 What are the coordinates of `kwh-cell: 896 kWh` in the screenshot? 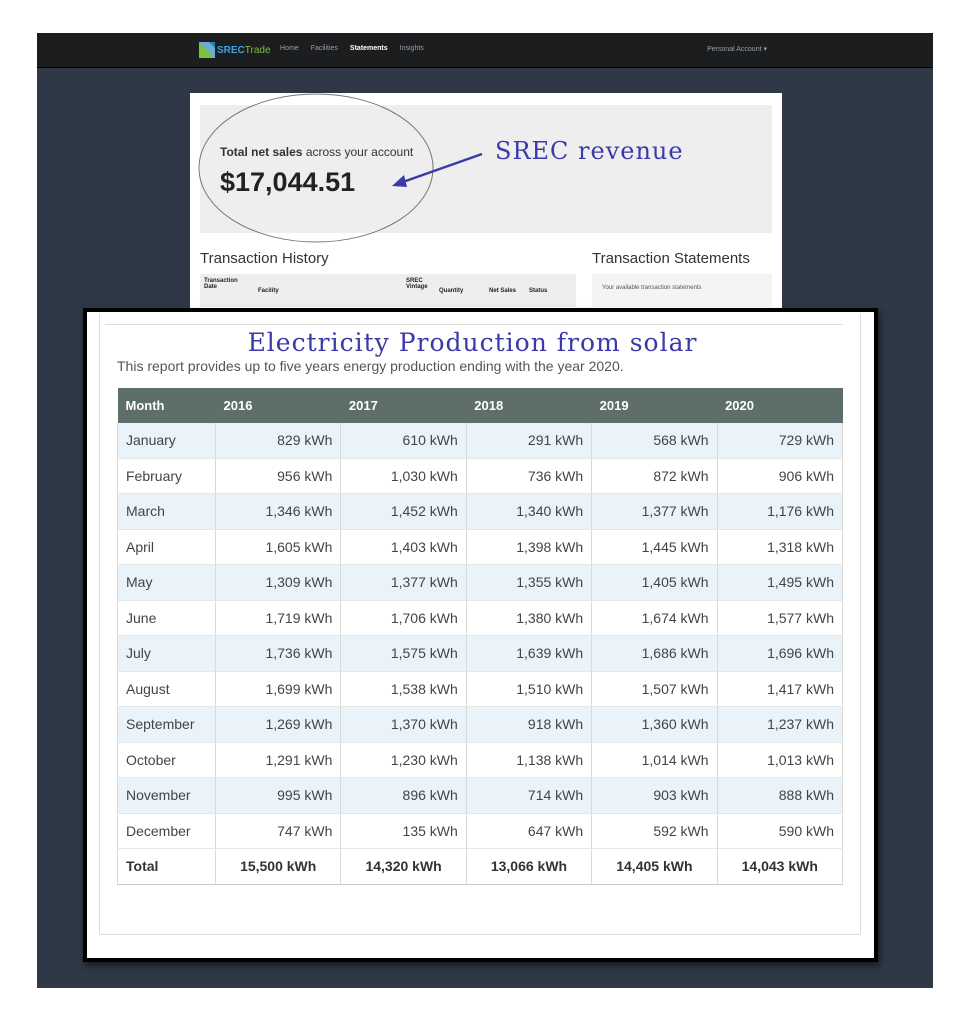 It's located at (403, 795).